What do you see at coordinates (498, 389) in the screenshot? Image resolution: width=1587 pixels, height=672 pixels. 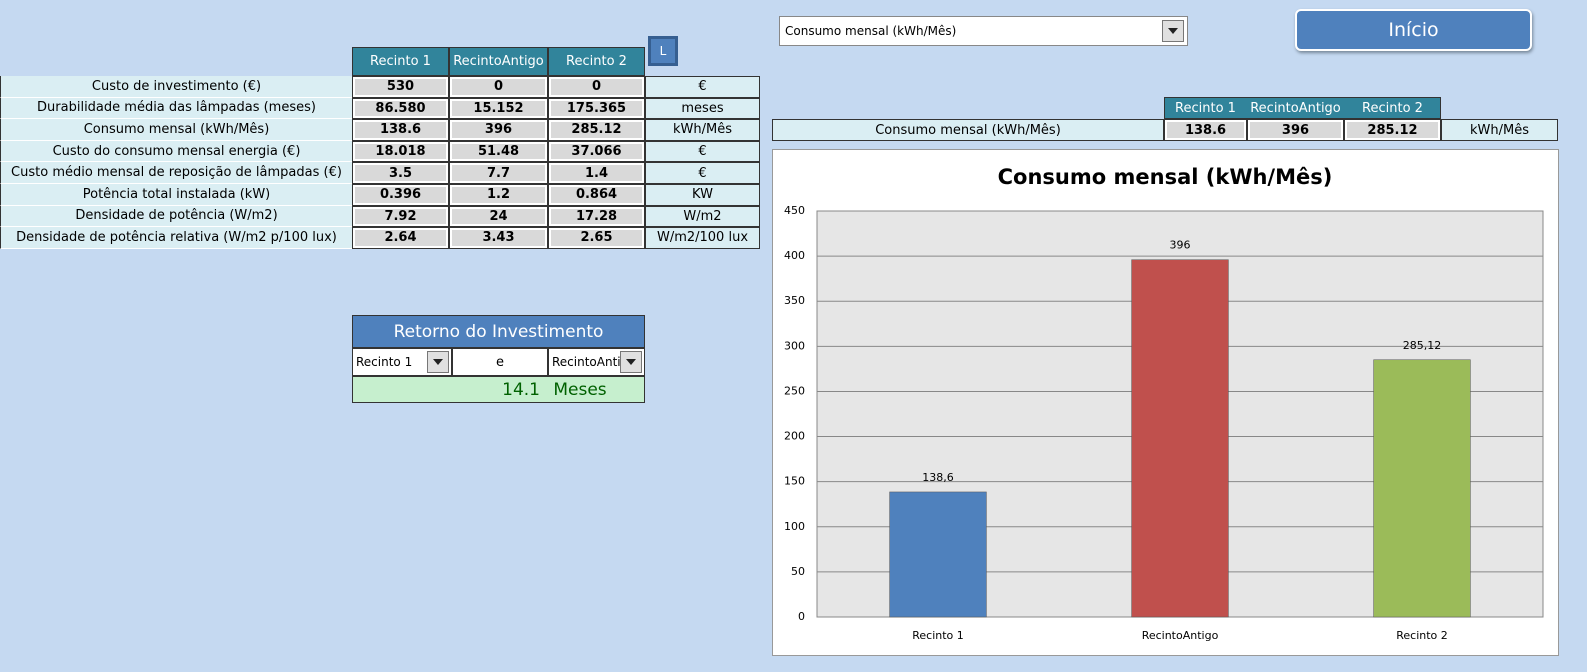 I see `retorno-result-row` at bounding box center [498, 389].